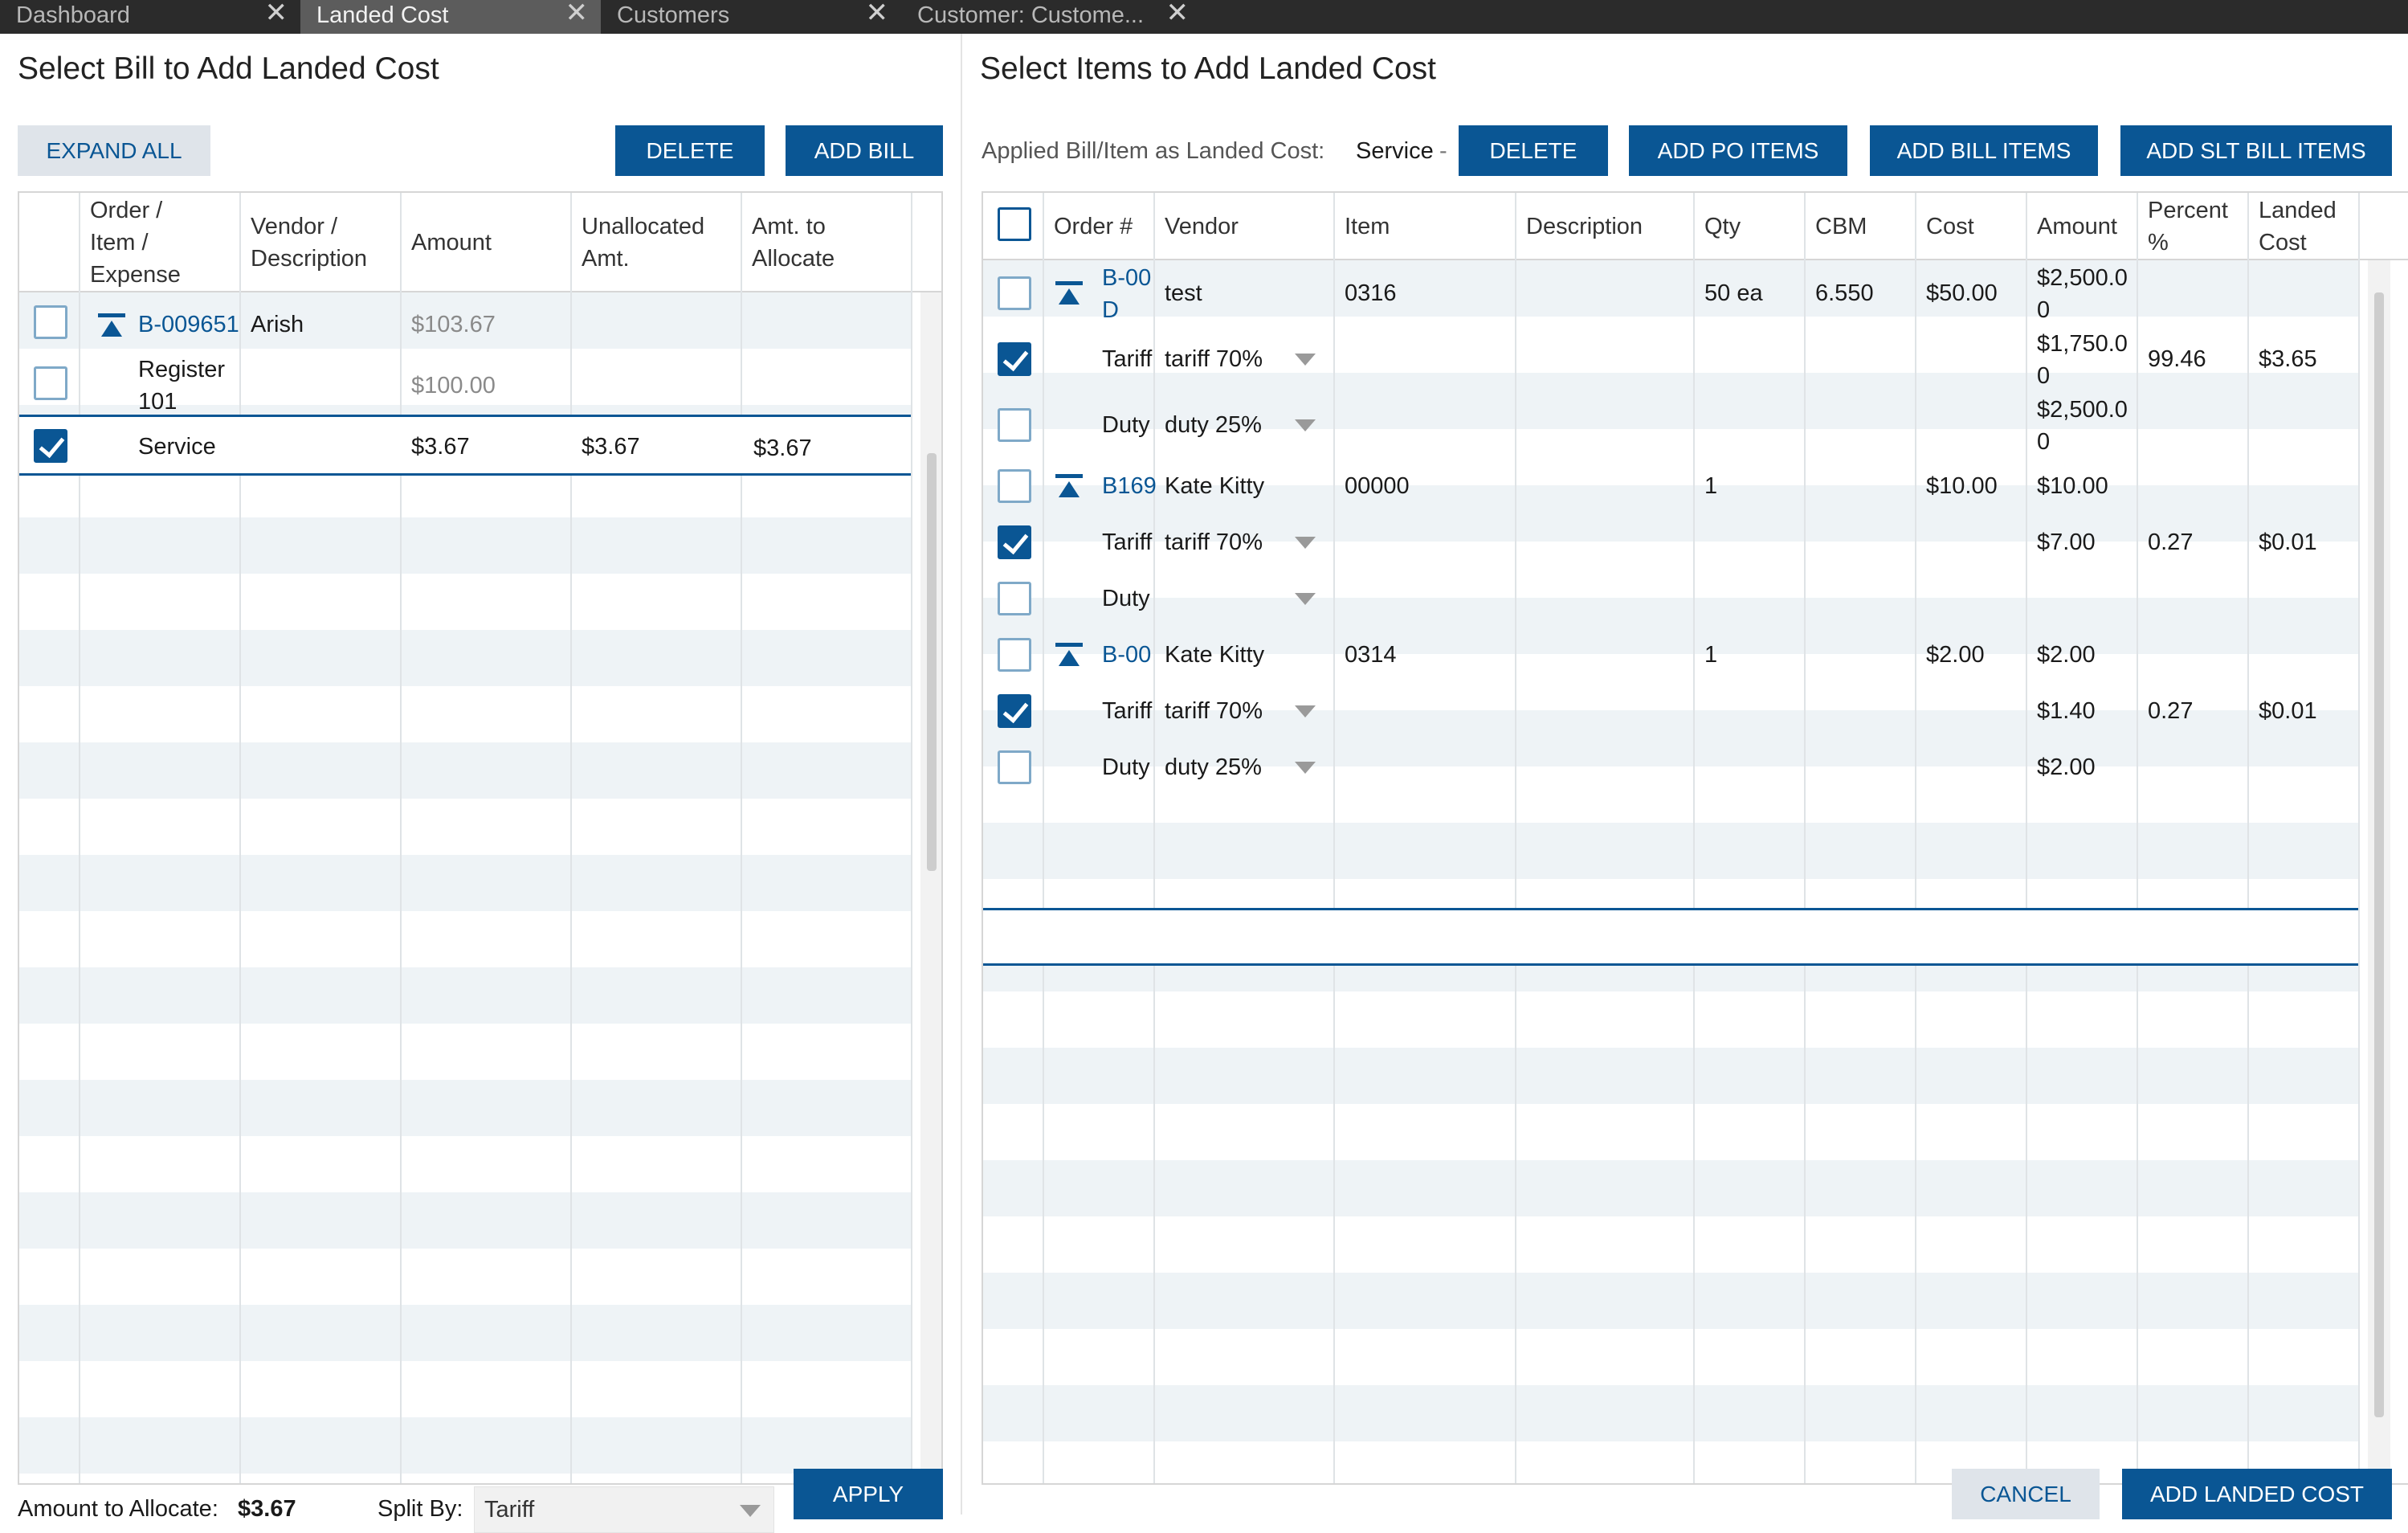 The height and width of the screenshot is (1533, 2408). What do you see at coordinates (1962, 293) in the screenshot?
I see `cost-cell: $50.00` at bounding box center [1962, 293].